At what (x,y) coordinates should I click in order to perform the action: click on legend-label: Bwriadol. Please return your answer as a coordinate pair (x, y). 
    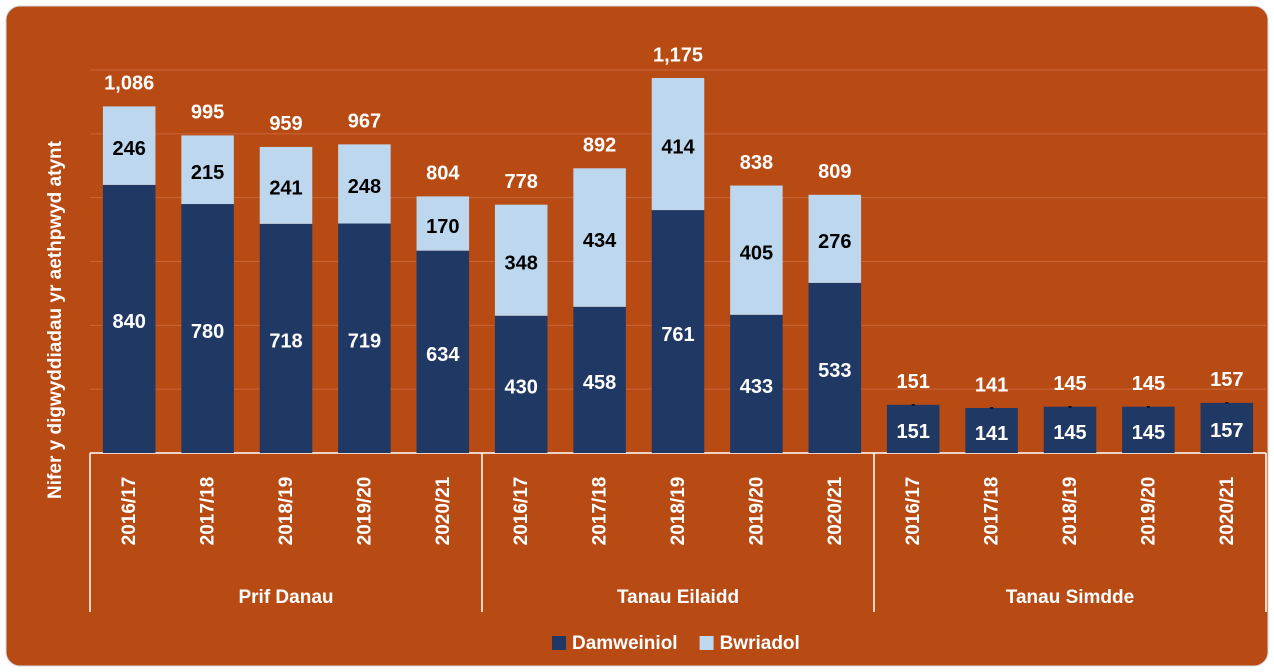
    Looking at the image, I should click on (760, 643).